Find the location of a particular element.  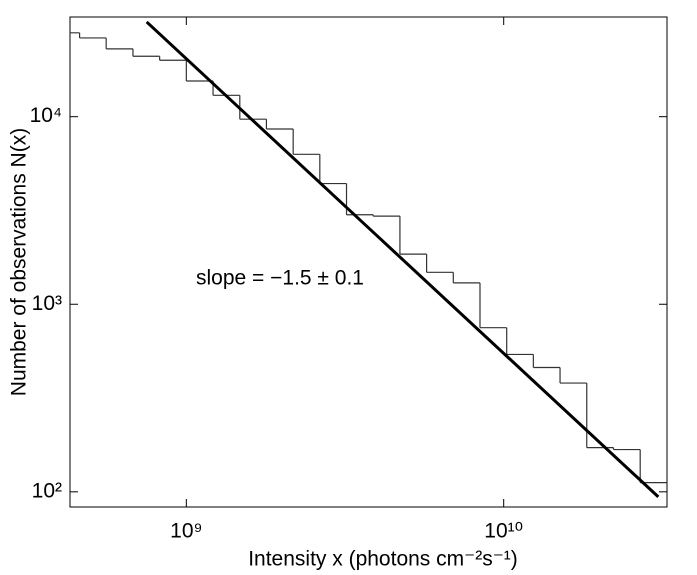

y-tick-label: 10⁴ is located at coordinates (46, 115).